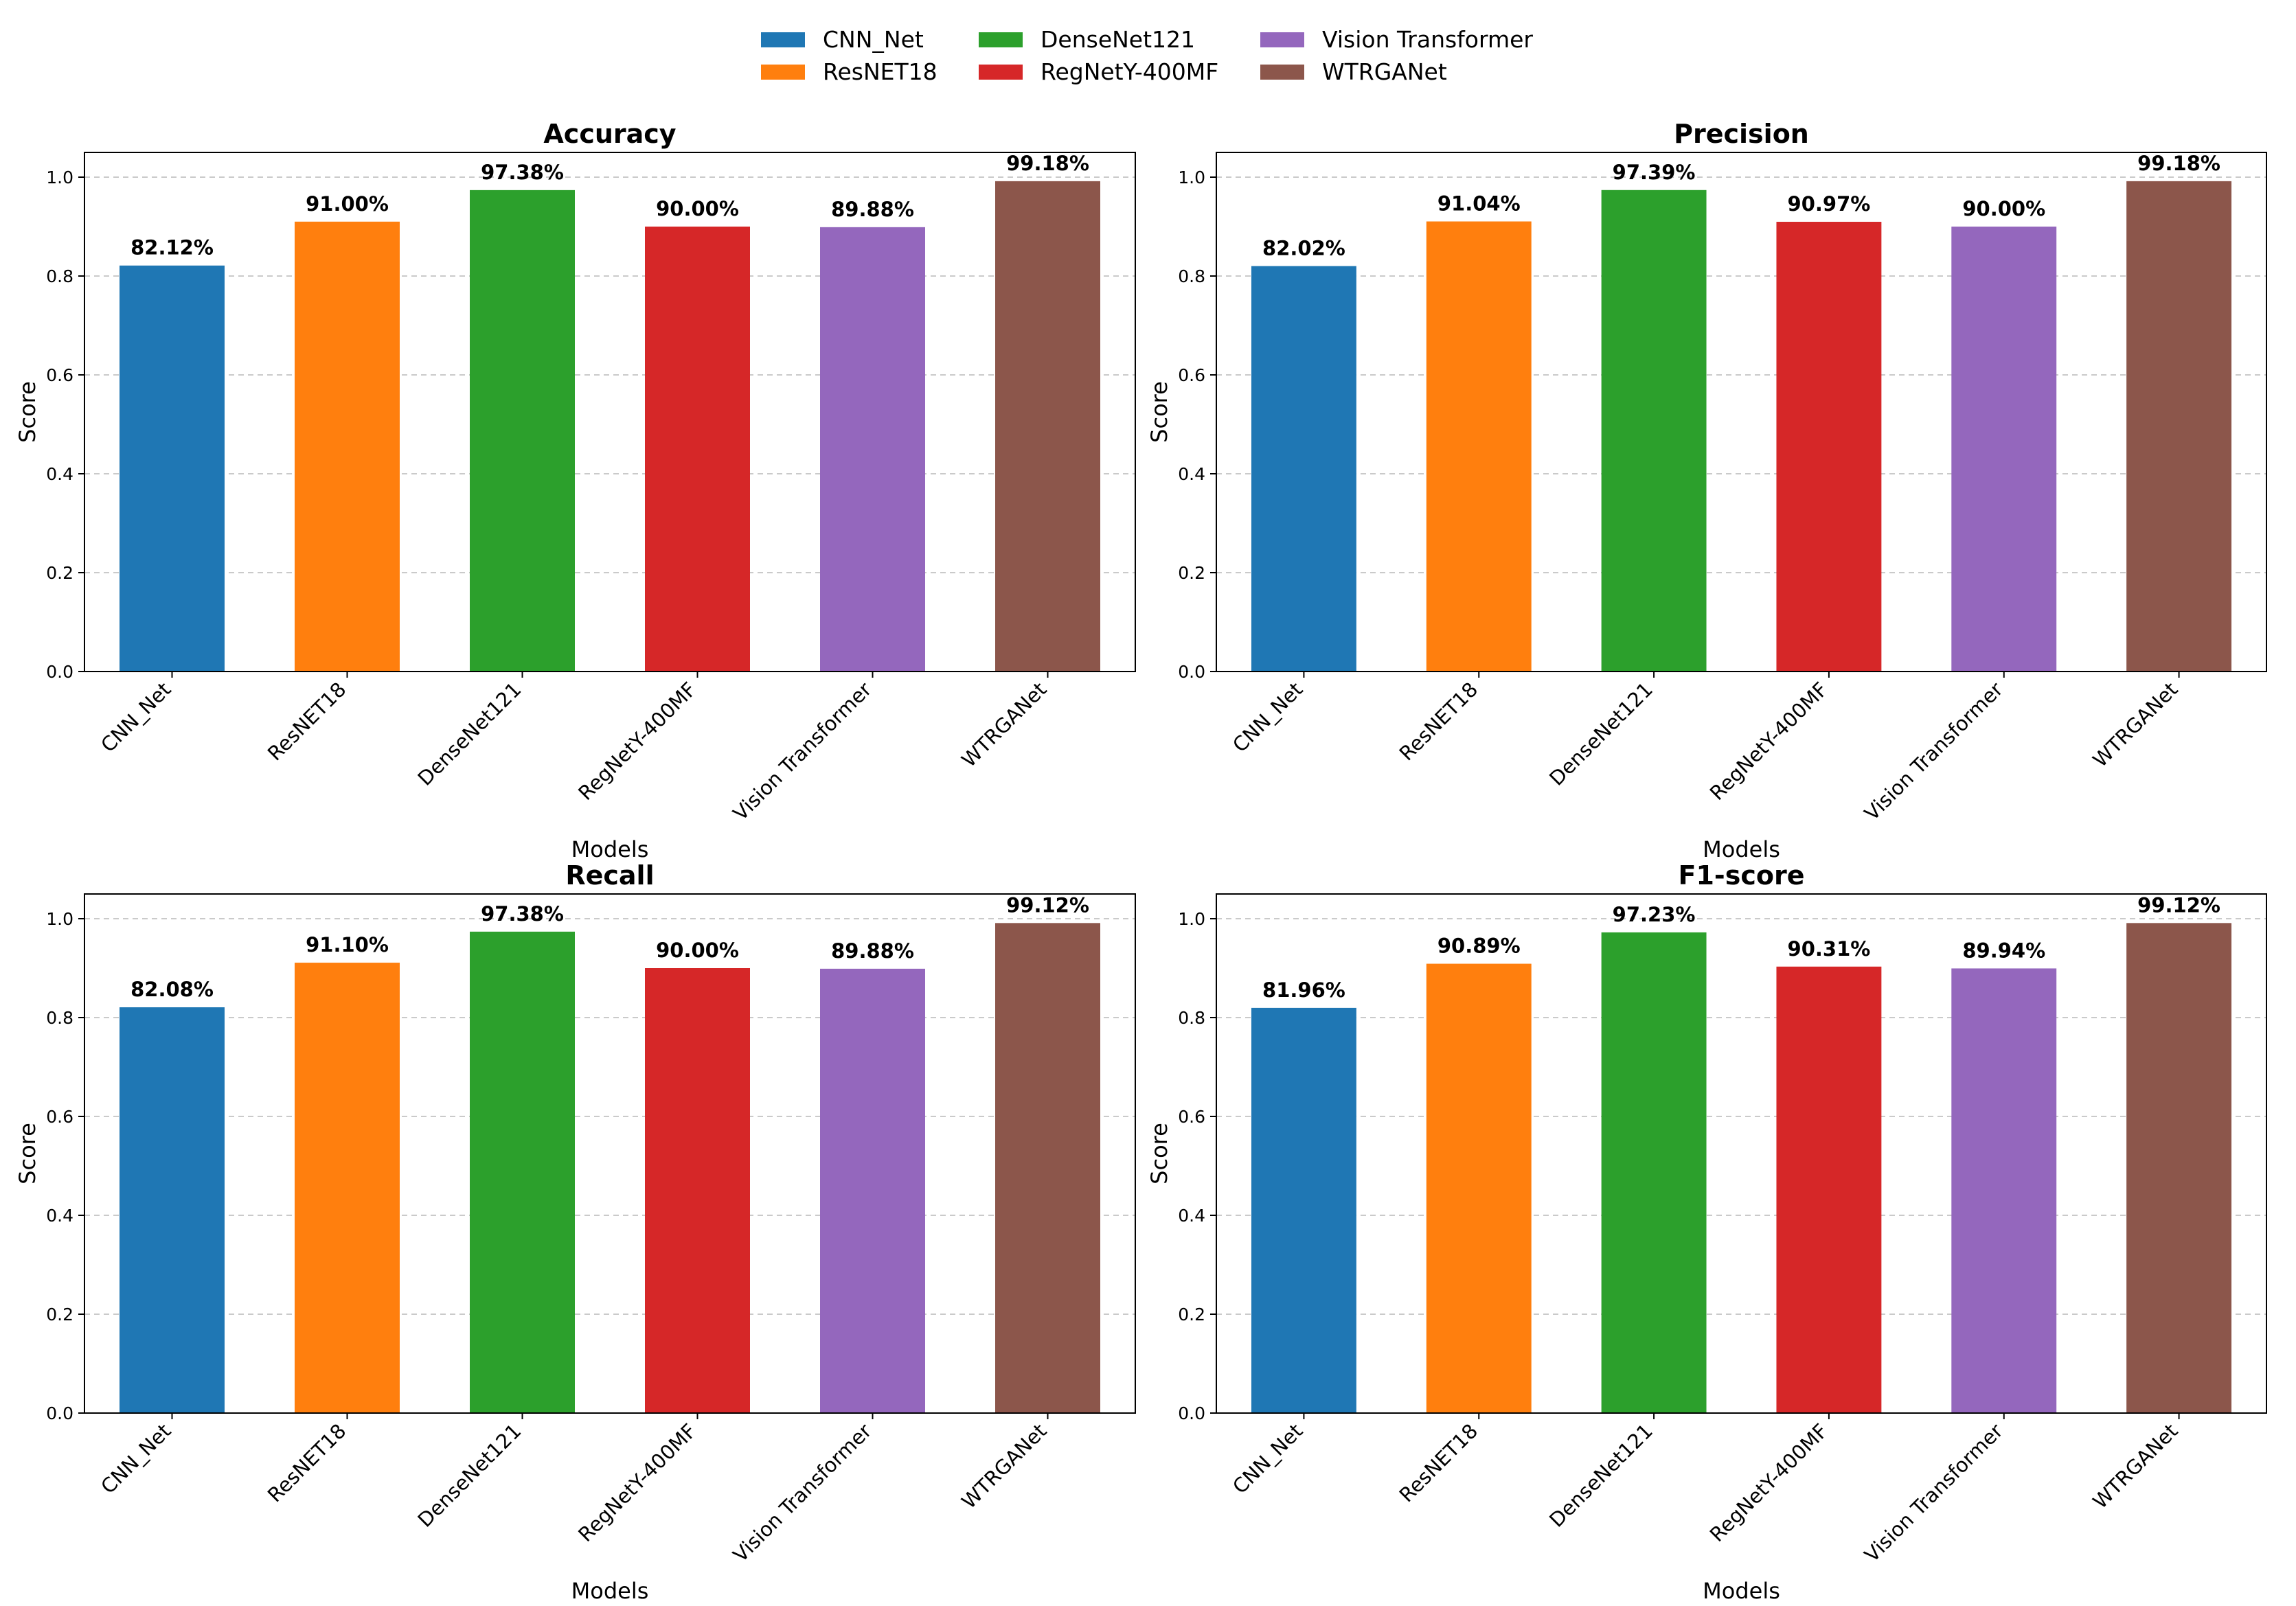 This screenshot has width=2296, height=1606. What do you see at coordinates (1654, 172) in the screenshot?
I see `data-label: 97.39%` at bounding box center [1654, 172].